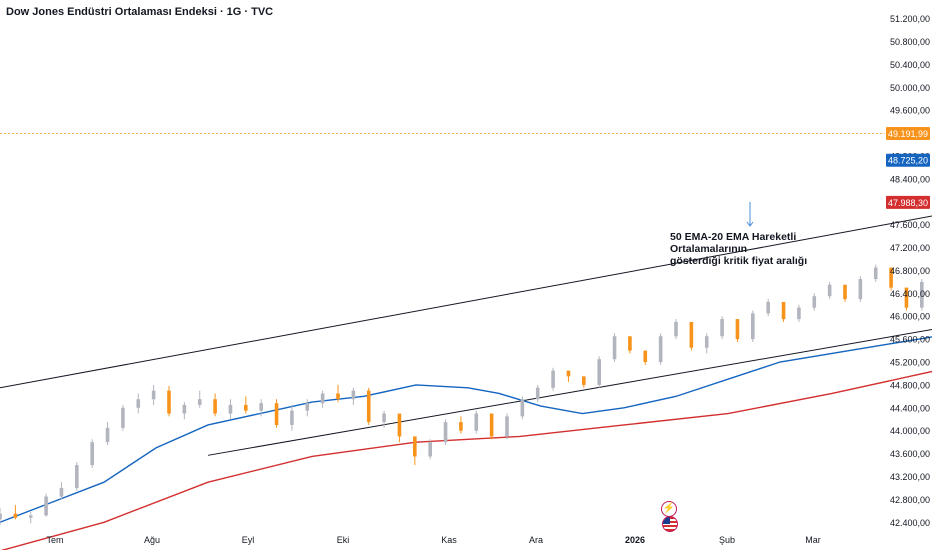  Describe the element at coordinates (910, 225) in the screenshot. I see `y-tick-label: 47.600,00` at that location.